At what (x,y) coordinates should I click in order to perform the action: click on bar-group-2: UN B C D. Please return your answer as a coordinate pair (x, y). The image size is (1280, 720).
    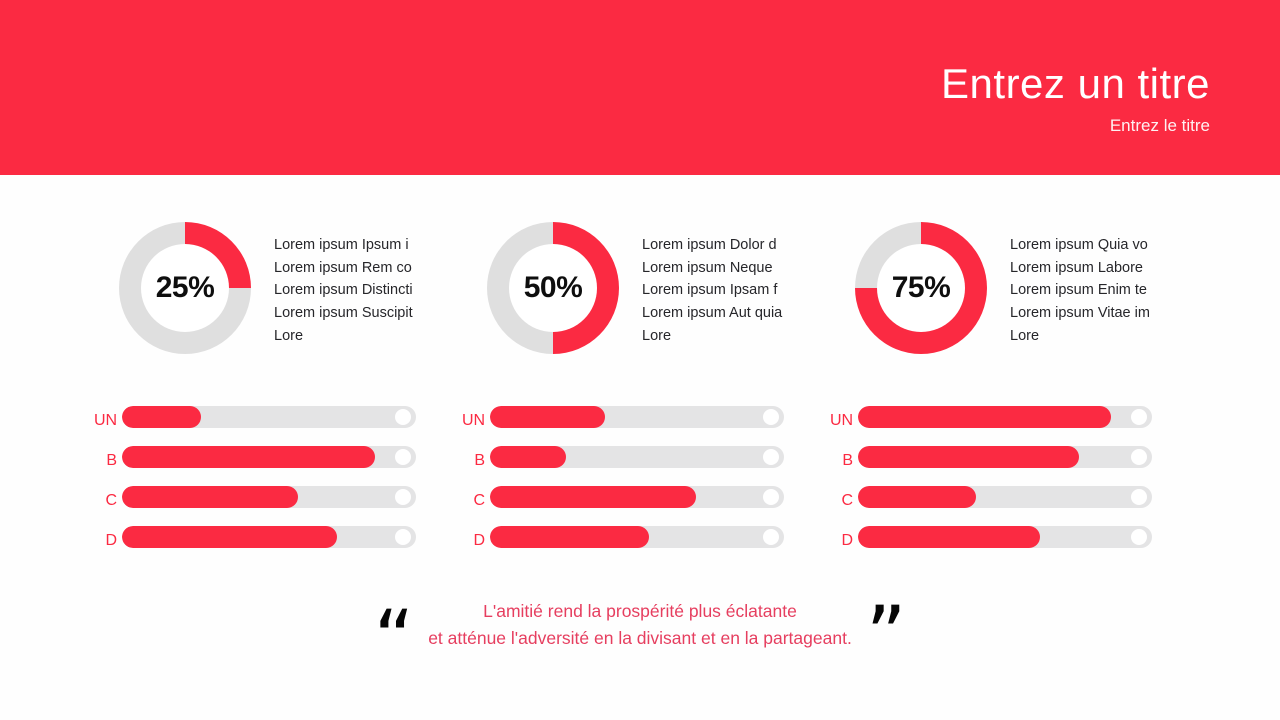
    Looking at the image, I should click on (623, 477).